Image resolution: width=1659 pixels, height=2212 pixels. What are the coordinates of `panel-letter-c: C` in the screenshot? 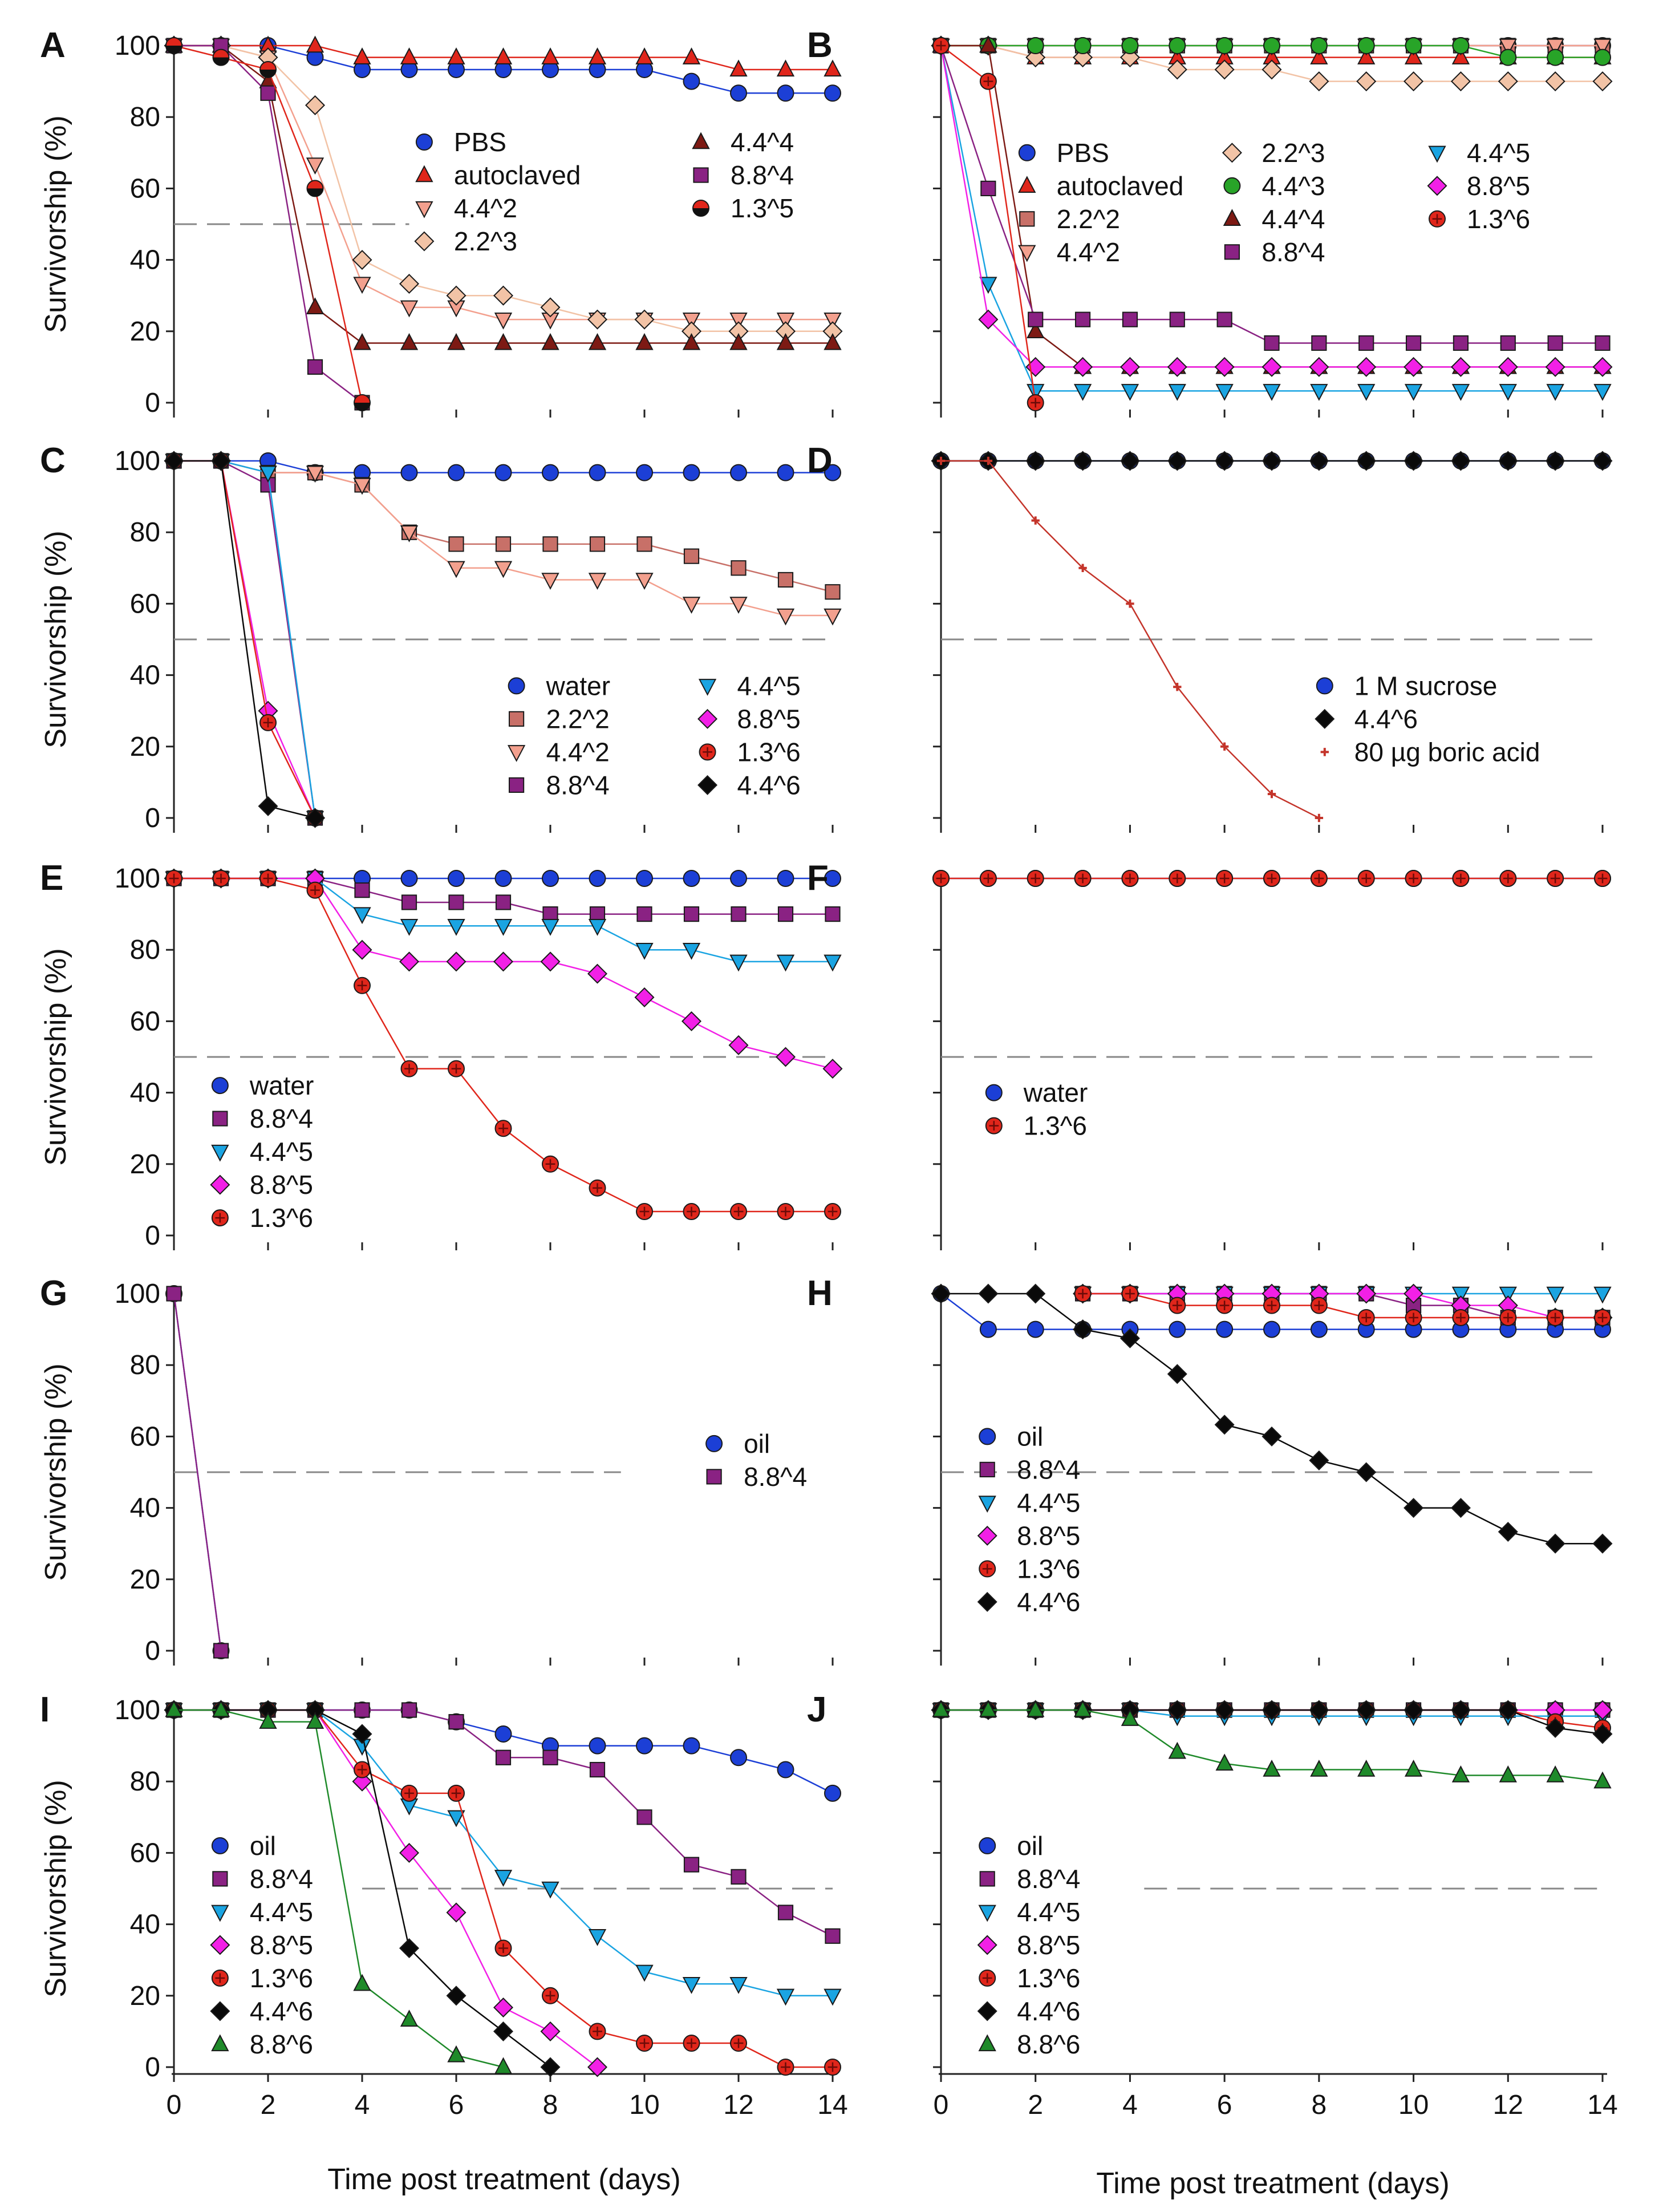 It's located at (53, 460).